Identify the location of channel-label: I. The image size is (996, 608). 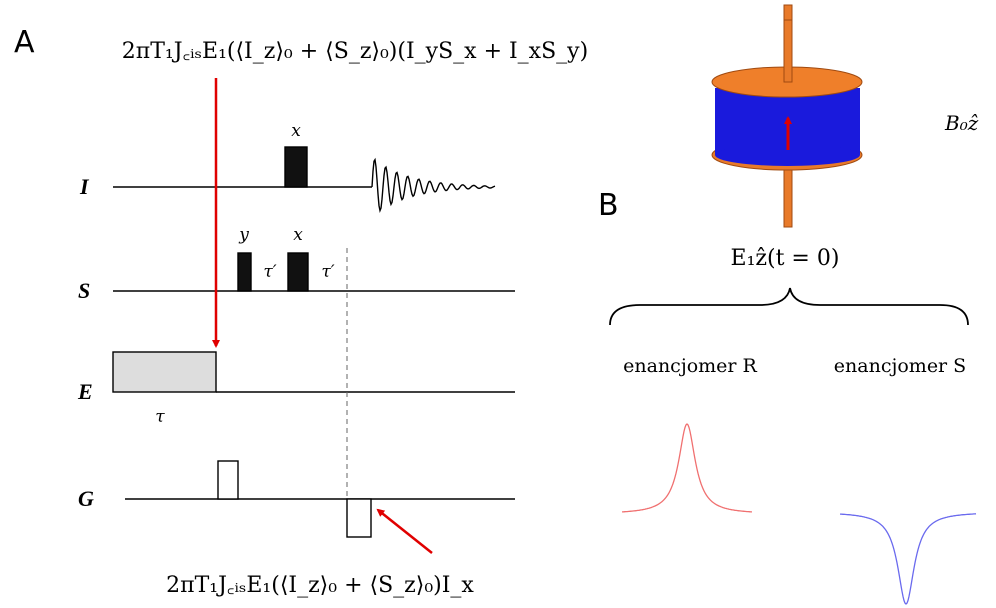
(84, 186).